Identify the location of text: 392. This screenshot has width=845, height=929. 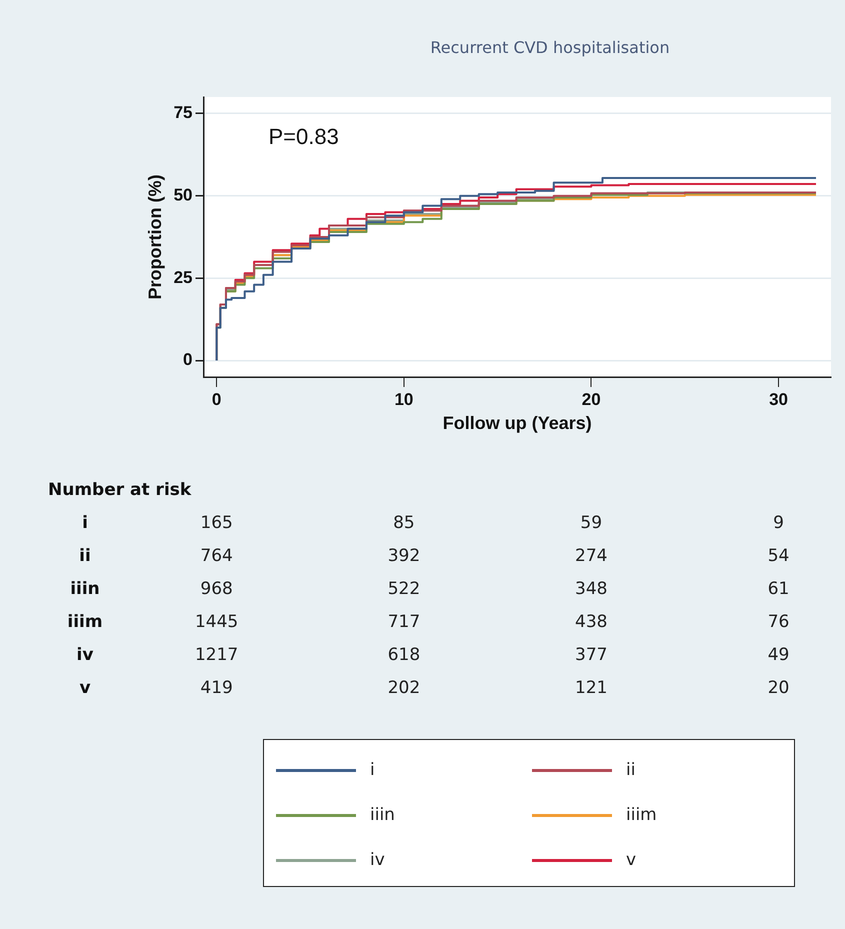
(404, 556).